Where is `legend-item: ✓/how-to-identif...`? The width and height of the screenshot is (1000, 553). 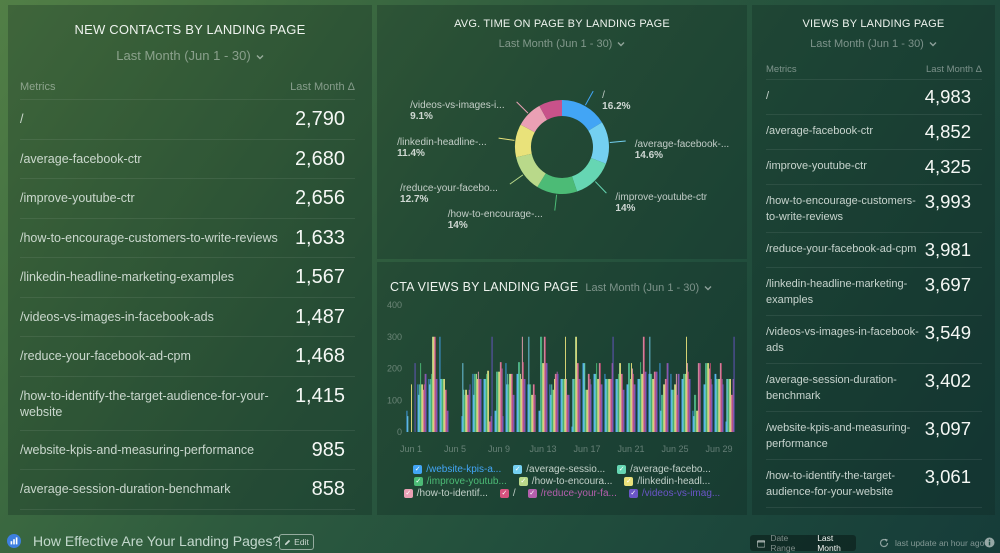
legend-item: ✓/how-to-identif... is located at coordinates (445, 493).